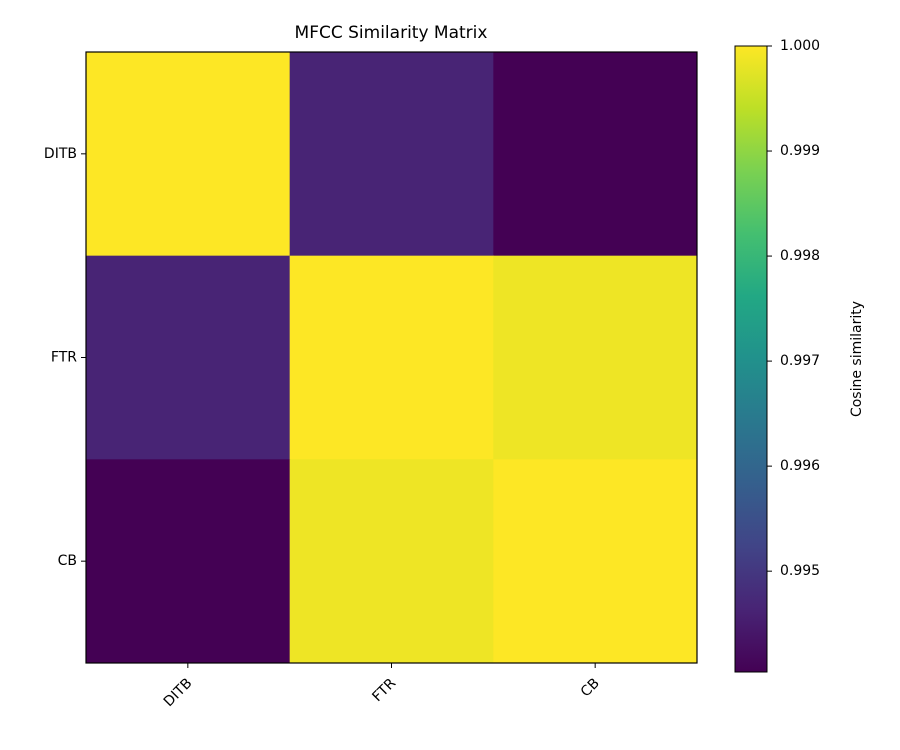 This screenshot has width=900, height=750. Describe the element at coordinates (800, 571) in the screenshot. I see `colorbar-tick-label: 0.995` at that location.